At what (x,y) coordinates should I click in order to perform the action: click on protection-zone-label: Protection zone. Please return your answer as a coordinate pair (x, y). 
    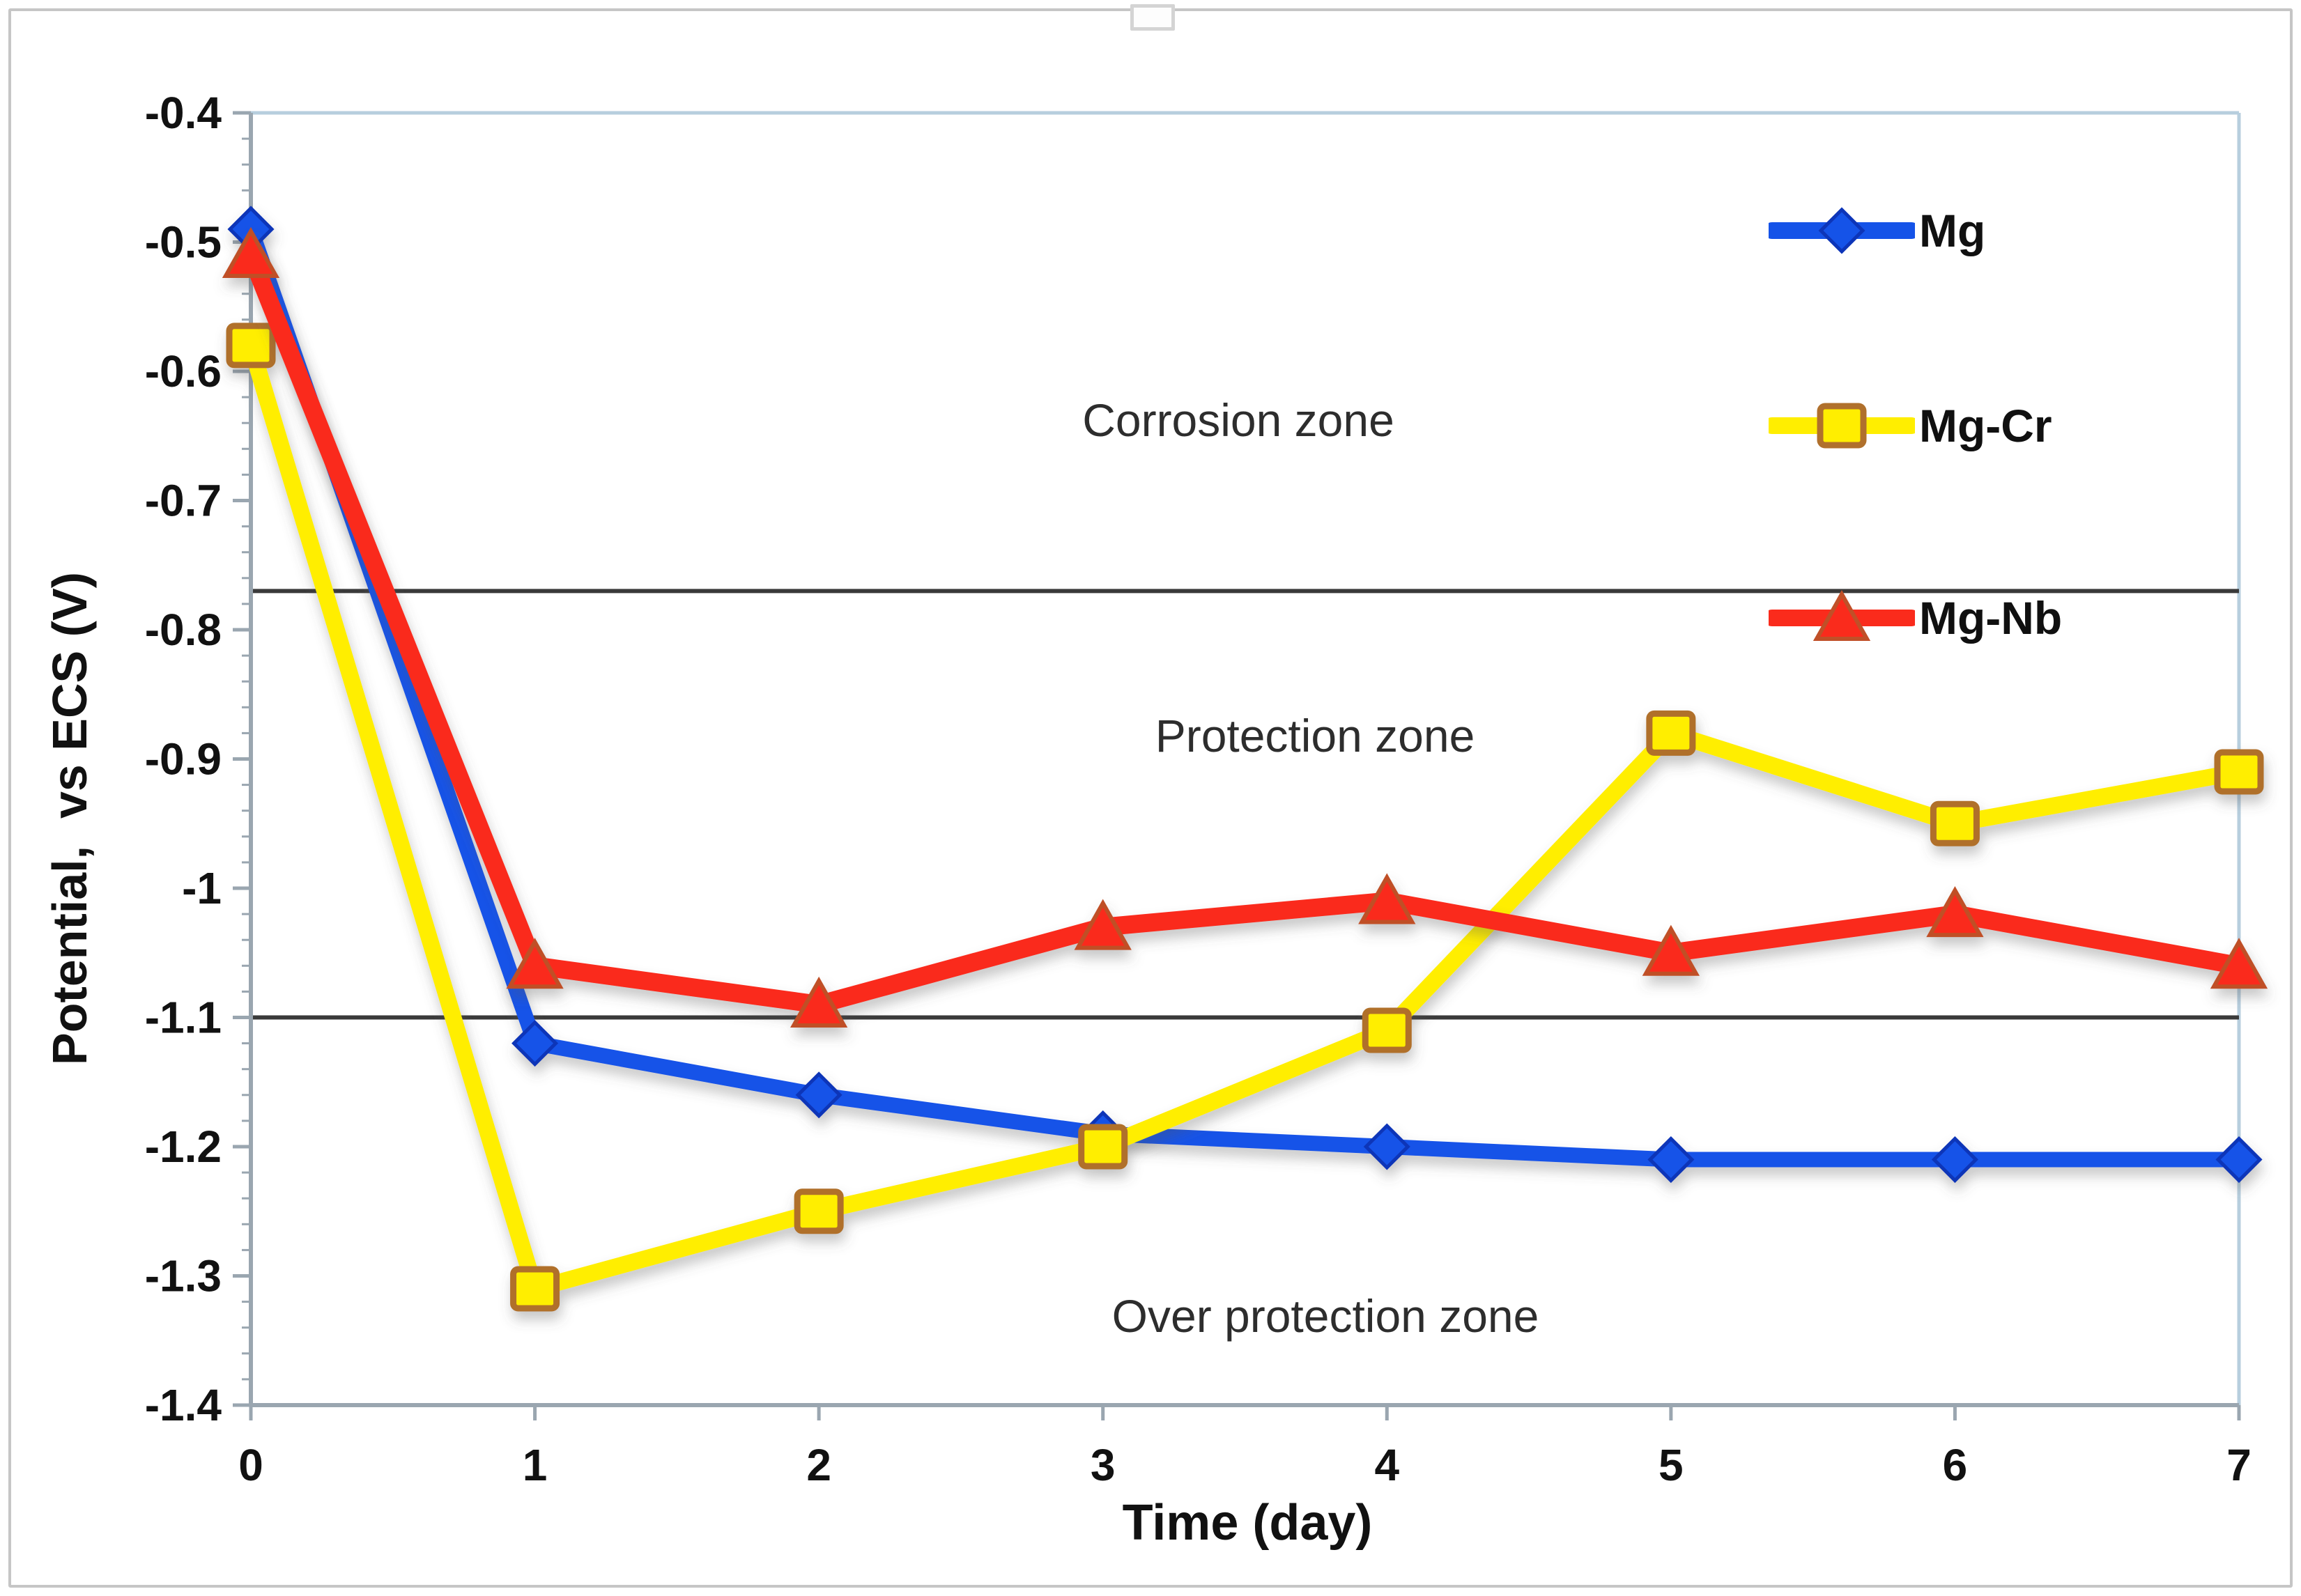
    Looking at the image, I should click on (1315, 735).